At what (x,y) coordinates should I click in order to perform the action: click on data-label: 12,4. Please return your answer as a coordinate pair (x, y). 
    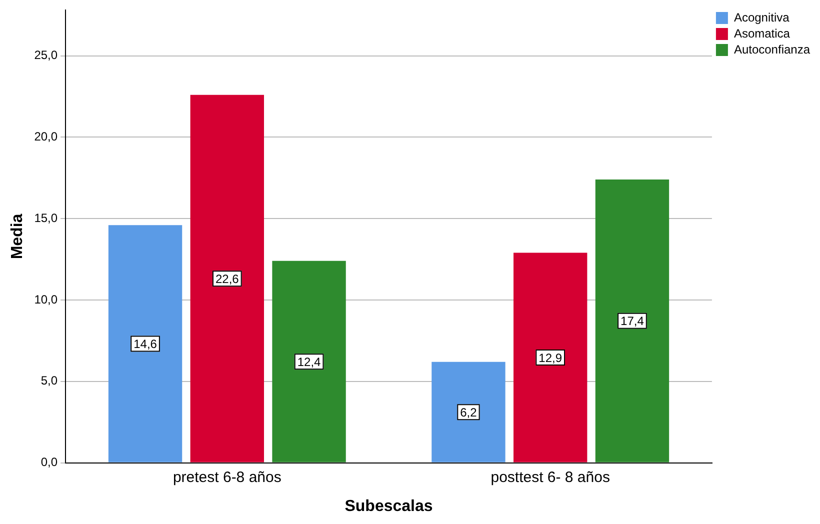
    Looking at the image, I should click on (309, 361).